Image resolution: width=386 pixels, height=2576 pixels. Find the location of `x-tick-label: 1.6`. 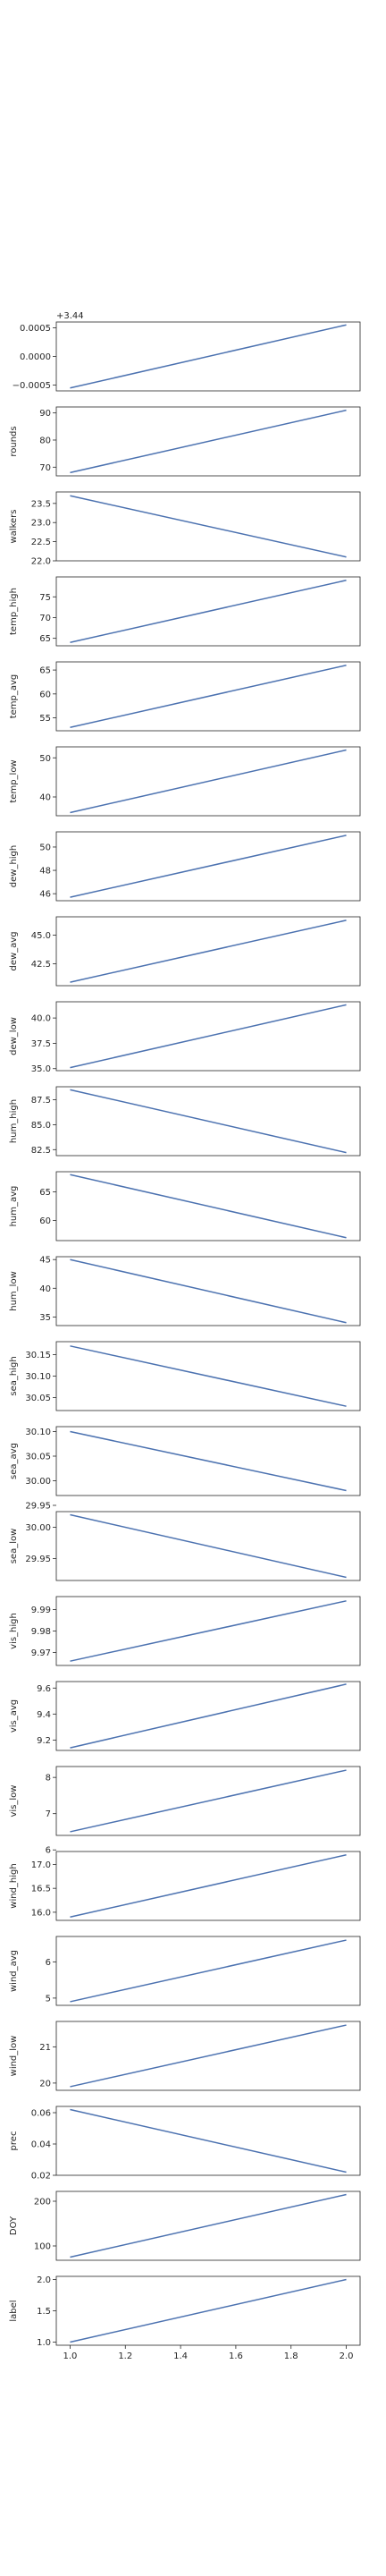

x-tick-label: 1.6 is located at coordinates (236, 2356).